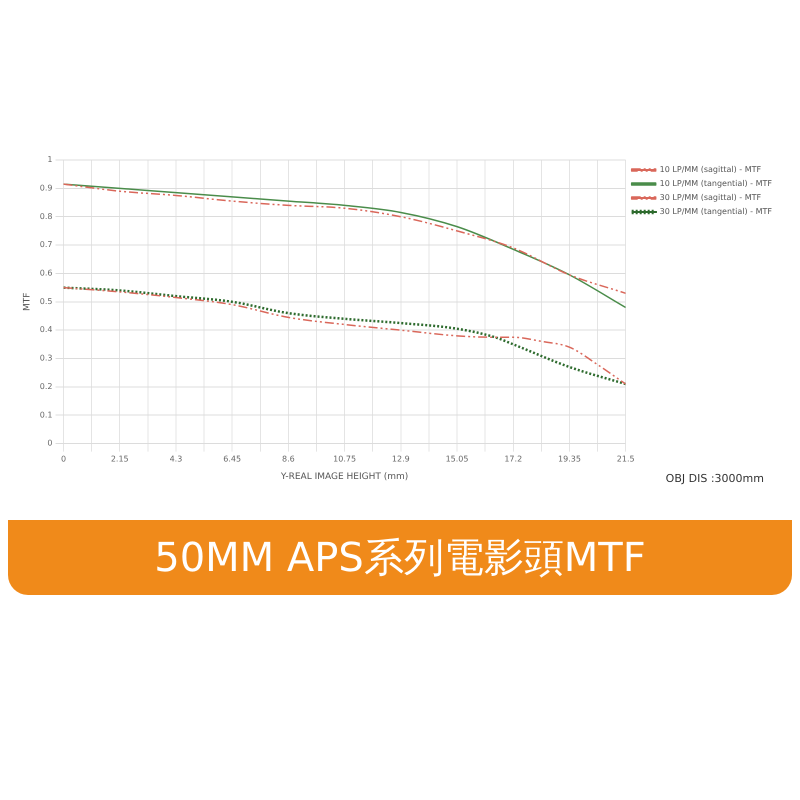  I want to click on x-tick-label: 4.3, so click(176, 459).